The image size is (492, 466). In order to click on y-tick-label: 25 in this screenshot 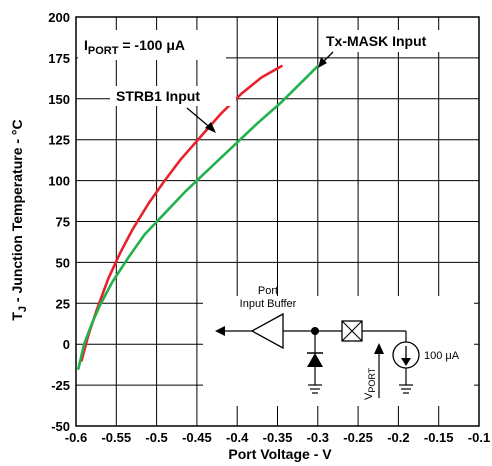, I will do `click(63, 303)`.